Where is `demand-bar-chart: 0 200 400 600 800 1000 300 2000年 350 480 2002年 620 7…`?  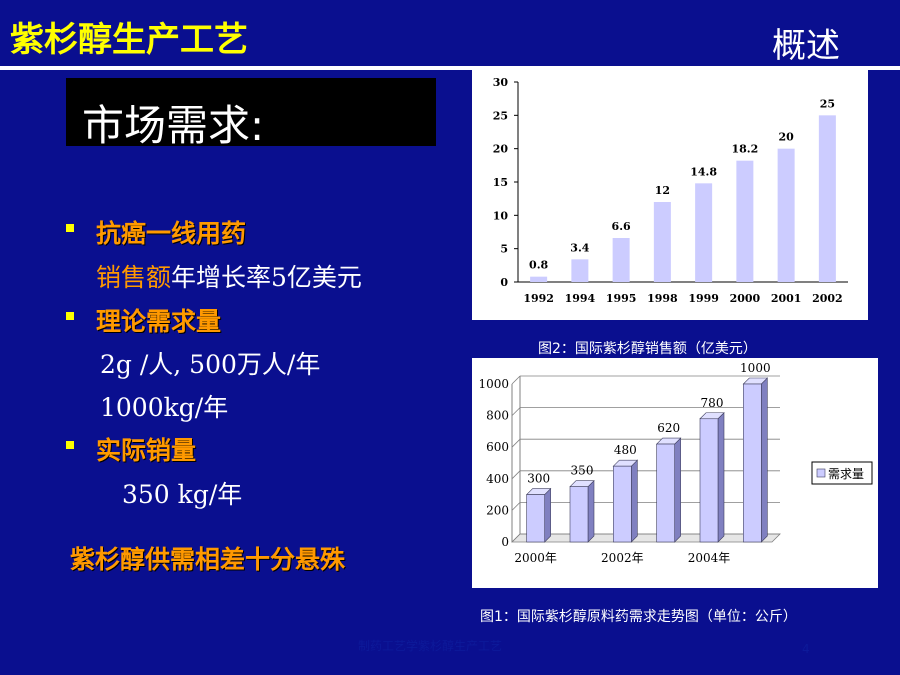
demand-bar-chart: 0 200 400 600 800 1000 300 2000年 350 480 2002年 620 7… is located at coordinates (675, 463).